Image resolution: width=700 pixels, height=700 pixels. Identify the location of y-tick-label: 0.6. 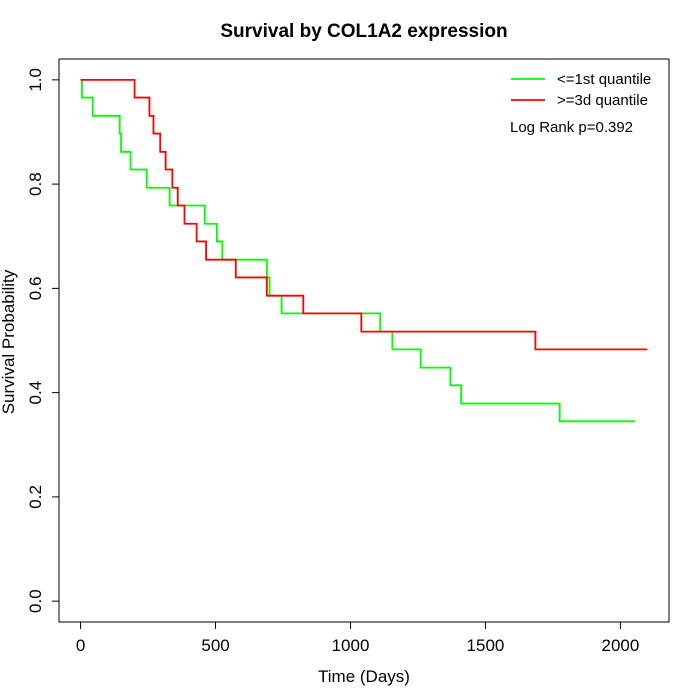
(35, 289).